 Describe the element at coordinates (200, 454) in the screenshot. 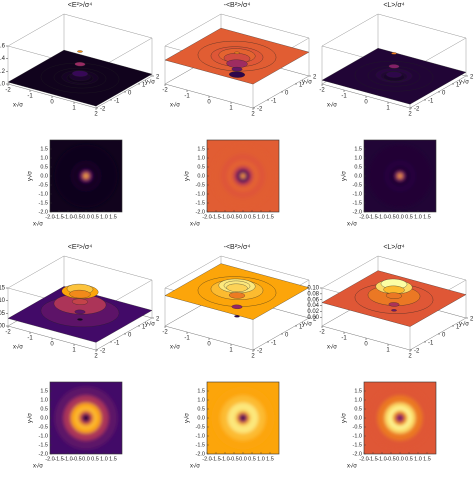

I see `map-y-tick-label: -2.0` at that location.